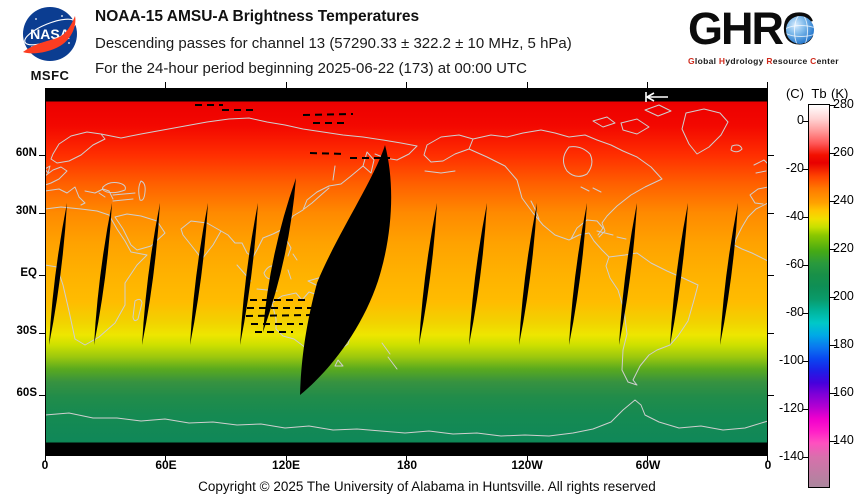 This screenshot has width=854, height=502. Describe the element at coordinates (843, 296) in the screenshot. I see `colorbar-k-200: 200` at that location.